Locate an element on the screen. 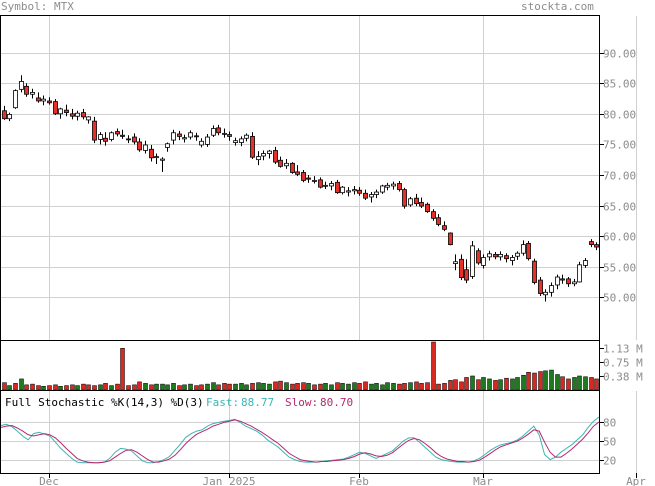 The image size is (655, 486). oscillator-title: Full Stochastic %K(14,3) %D(3) is located at coordinates (104, 402).